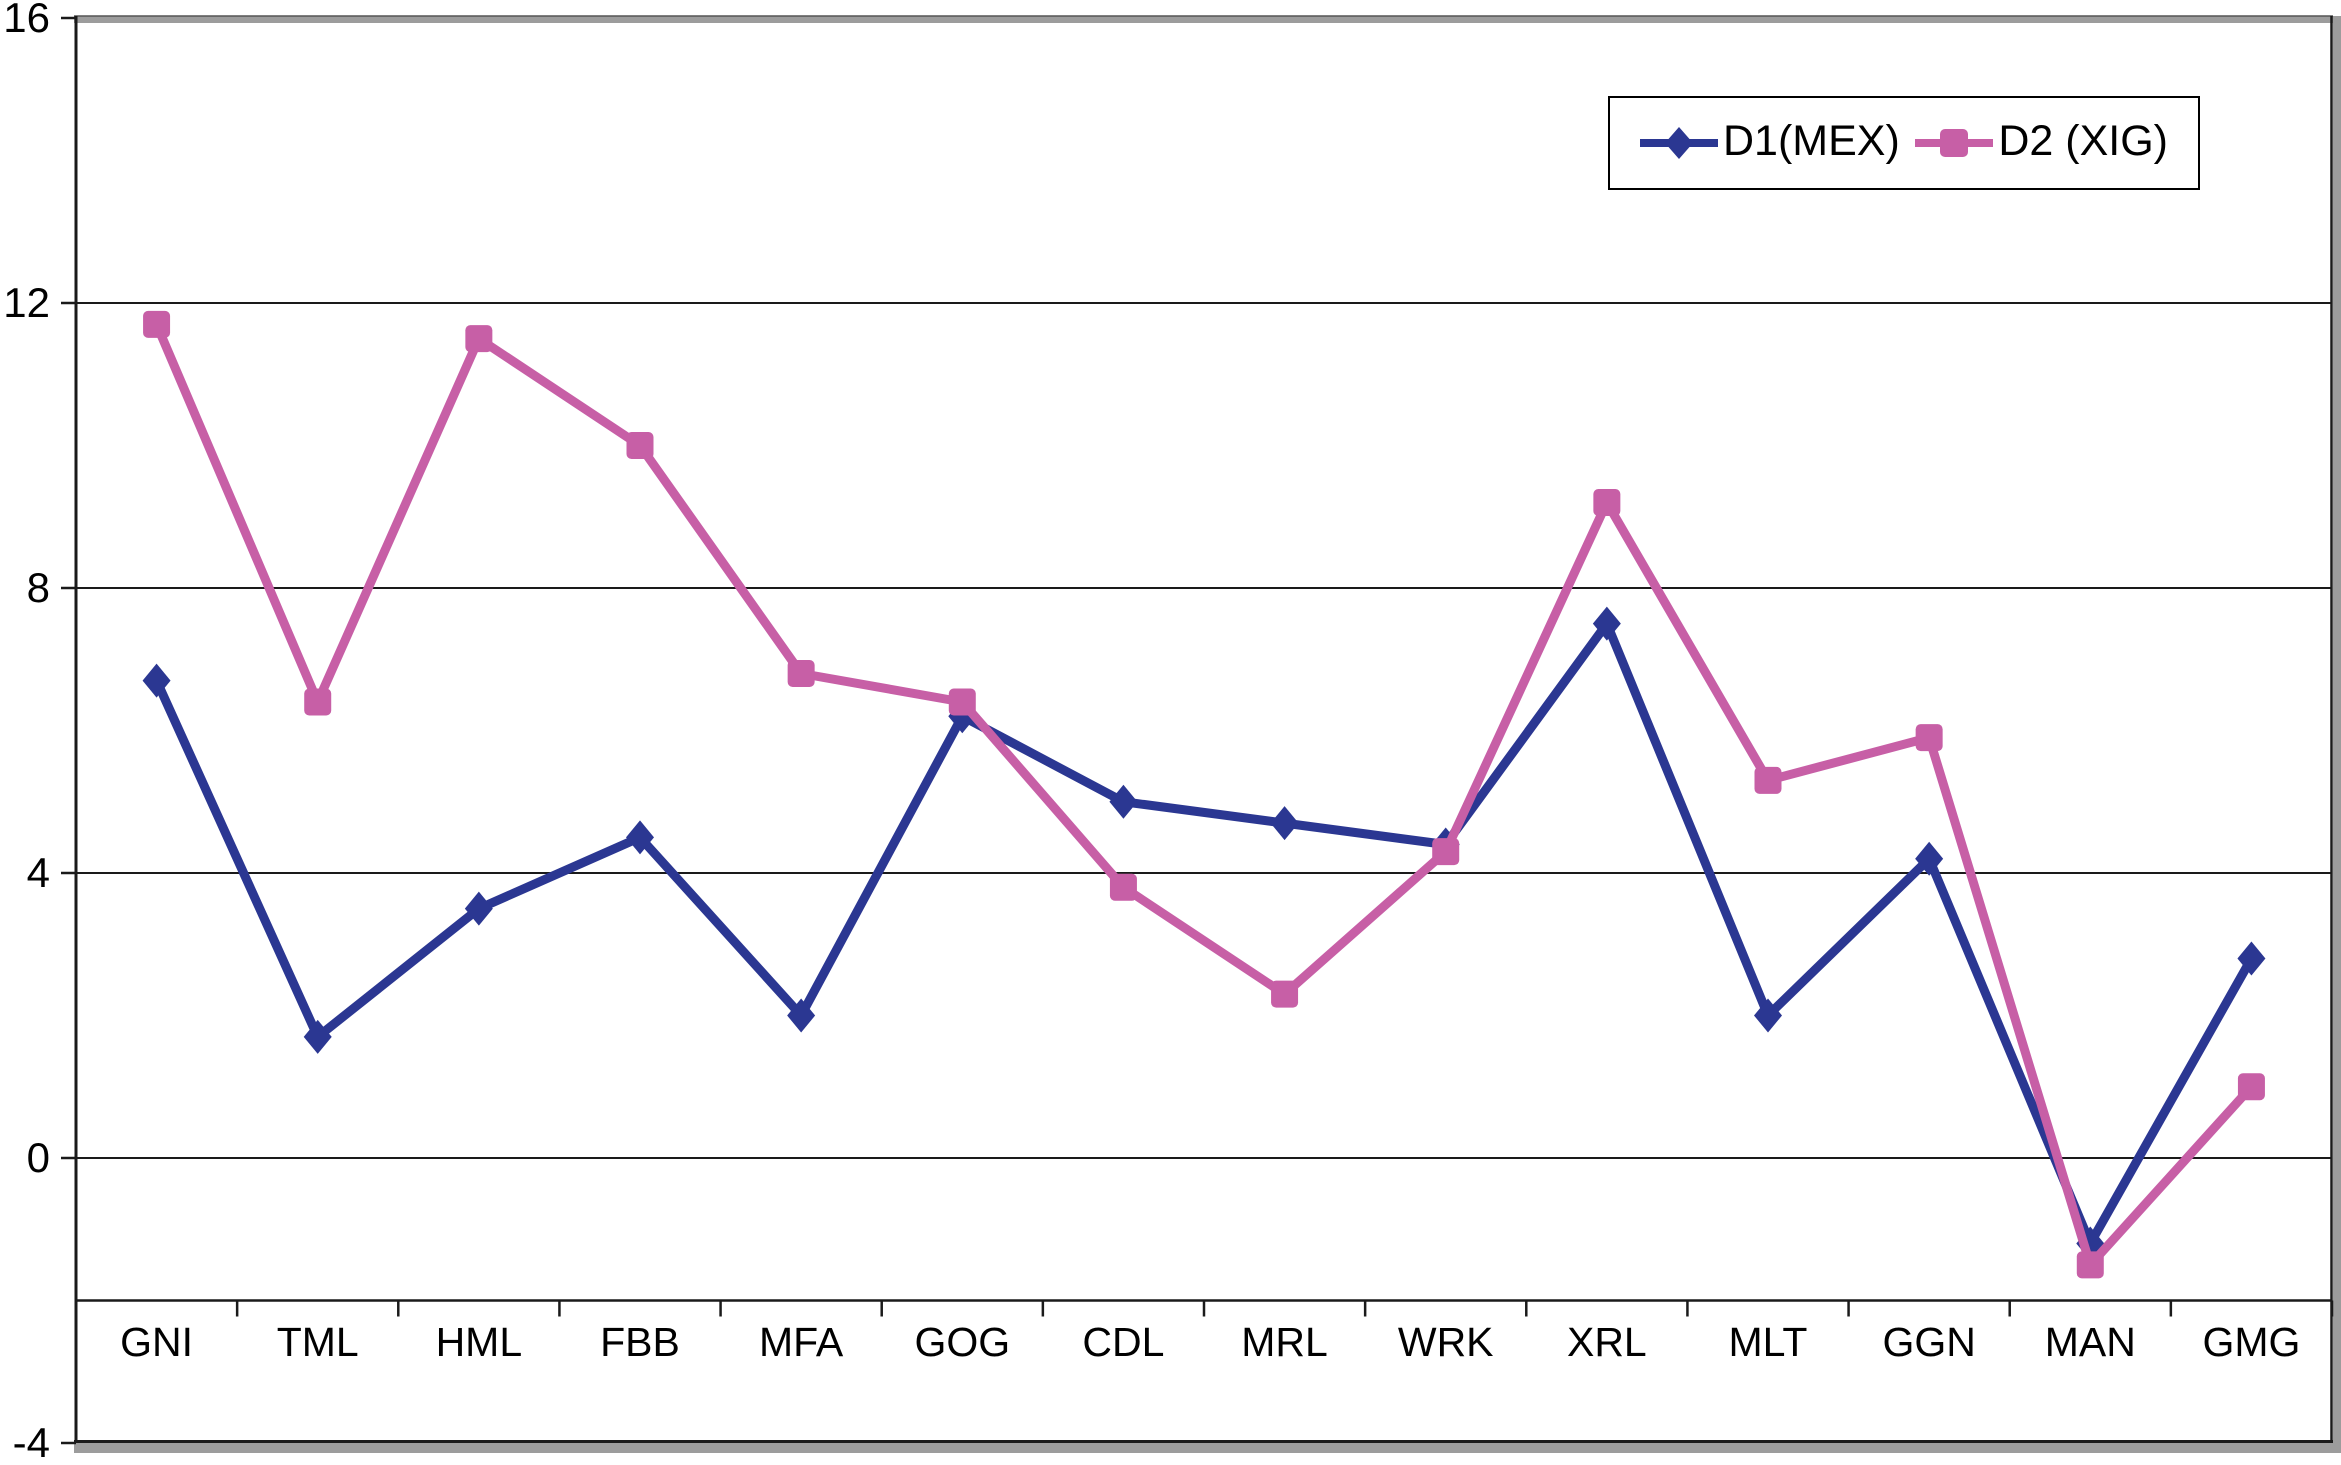 This screenshot has width=2341, height=1465. What do you see at coordinates (2251, 1342) in the screenshot?
I see `category-label-gmg: GMG` at bounding box center [2251, 1342].